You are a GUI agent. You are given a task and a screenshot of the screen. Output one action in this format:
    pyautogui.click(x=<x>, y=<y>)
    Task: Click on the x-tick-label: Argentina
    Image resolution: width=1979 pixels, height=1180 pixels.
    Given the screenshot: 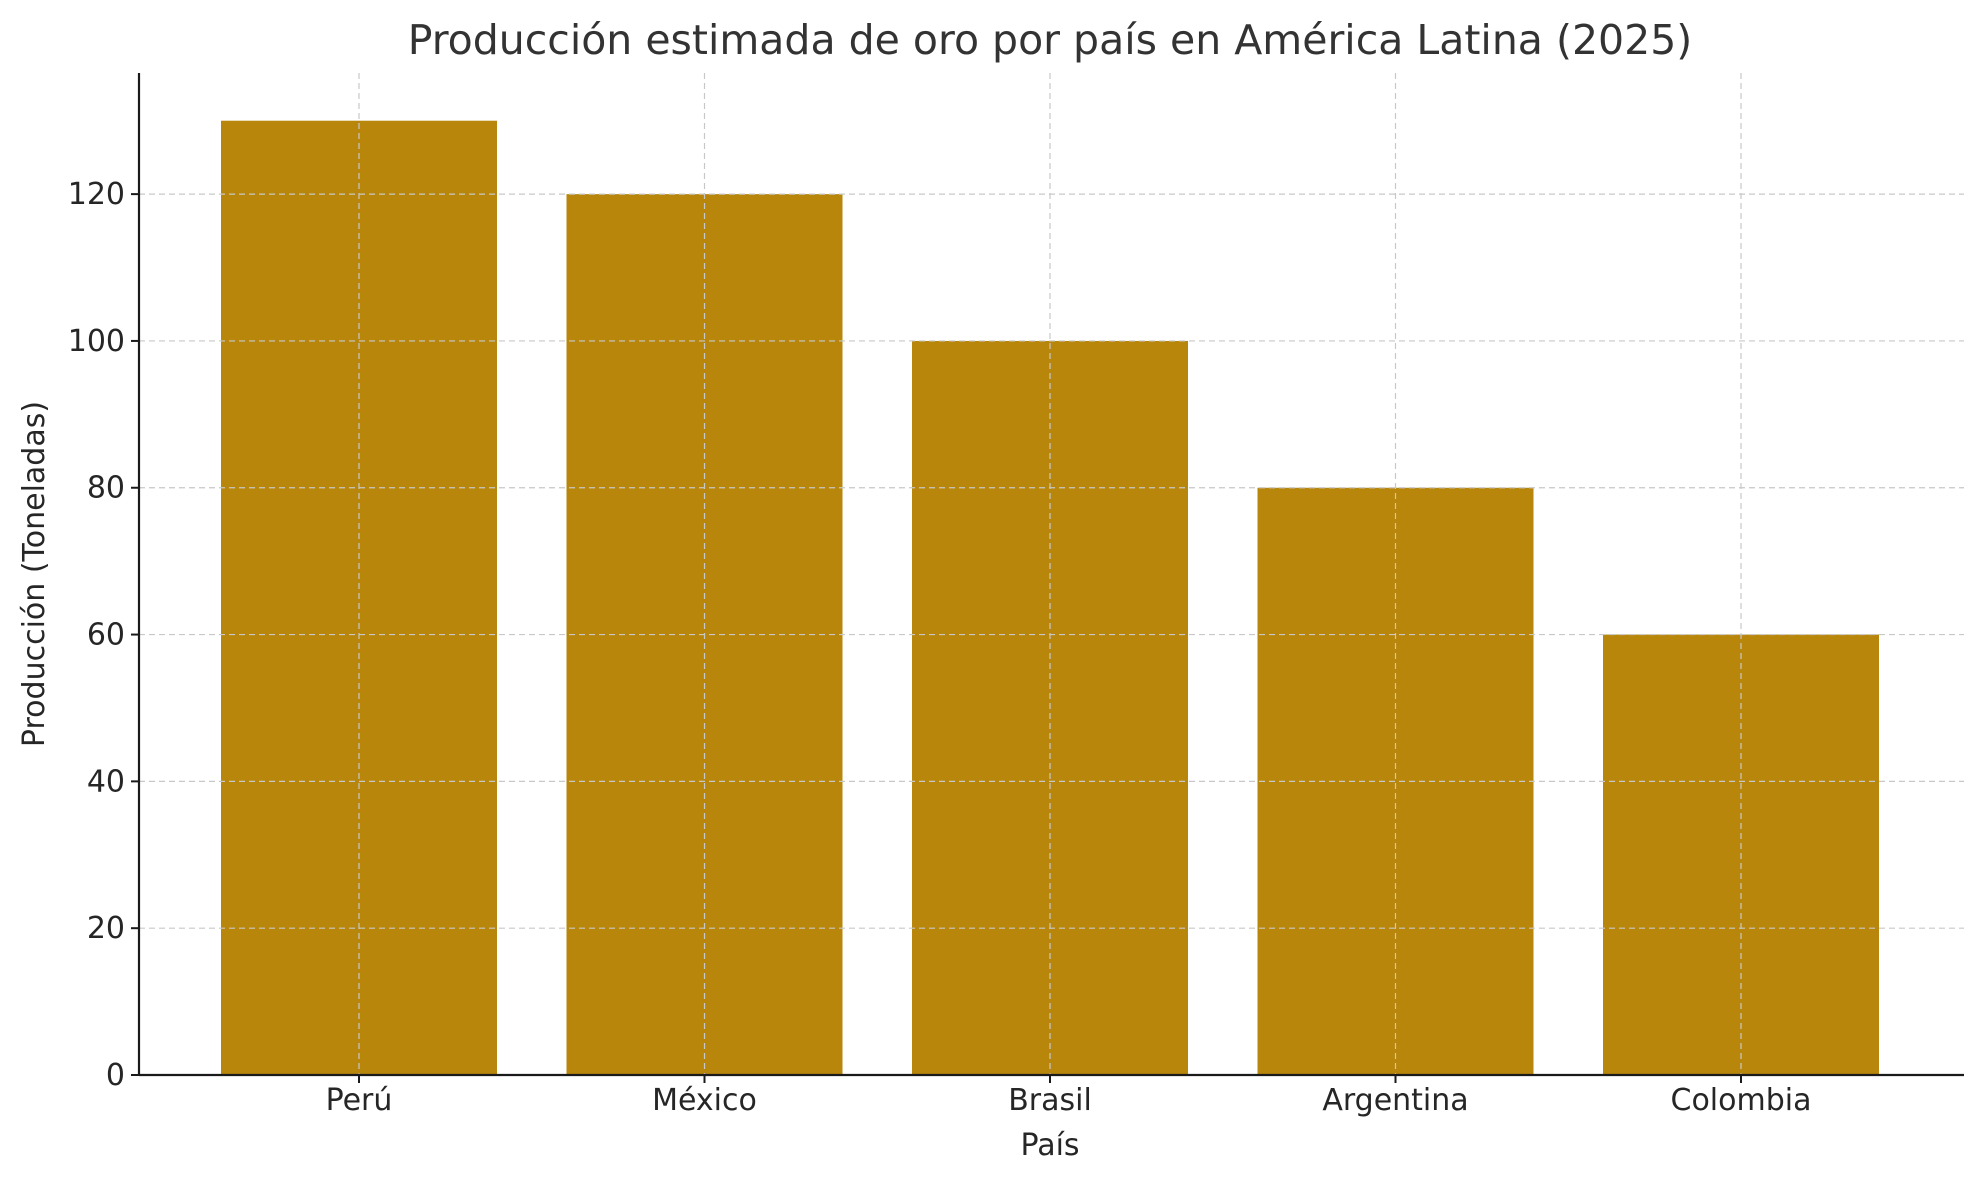 What is the action you would take?
    pyautogui.click(x=1395, y=1100)
    